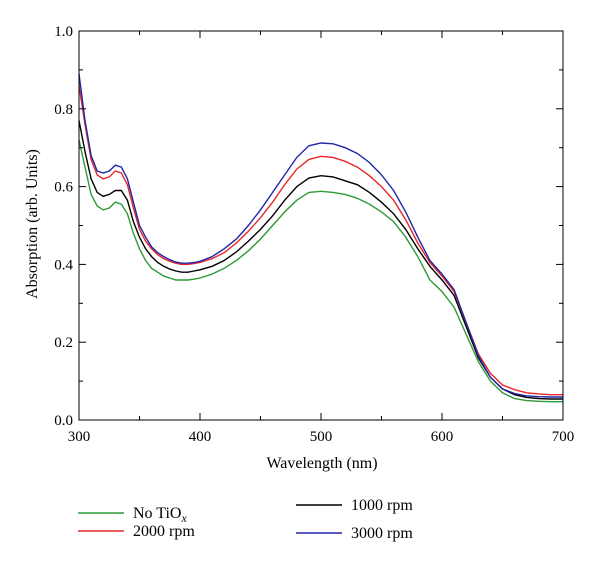 This screenshot has height=567, width=600. Describe the element at coordinates (63, 265) in the screenshot. I see `y-tick-label: 0.4` at that location.